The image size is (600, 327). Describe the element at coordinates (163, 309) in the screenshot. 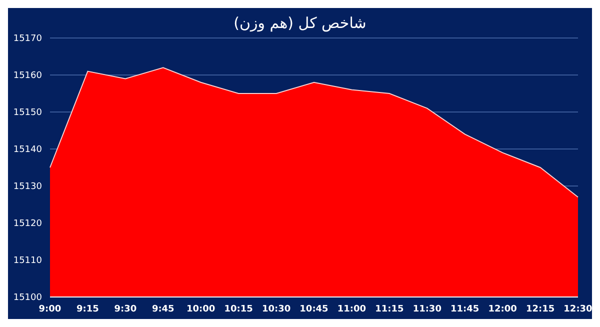

I see `x-tick-label: 9:45` at that location.